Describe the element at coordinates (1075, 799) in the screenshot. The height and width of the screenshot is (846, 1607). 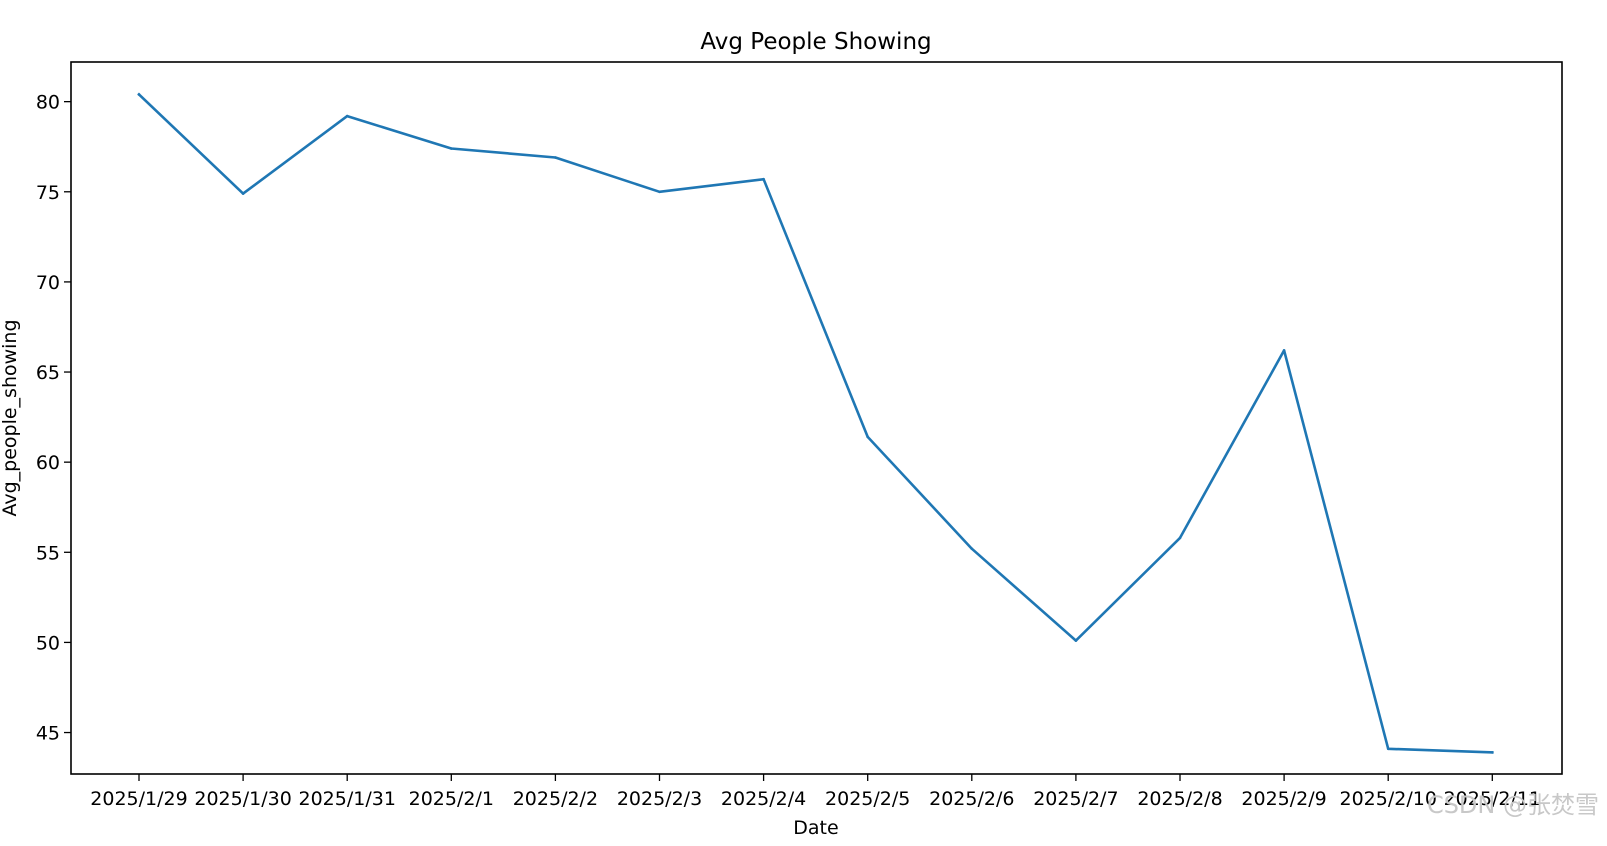
I see `x-tick-label: 2025/2/7` at that location.